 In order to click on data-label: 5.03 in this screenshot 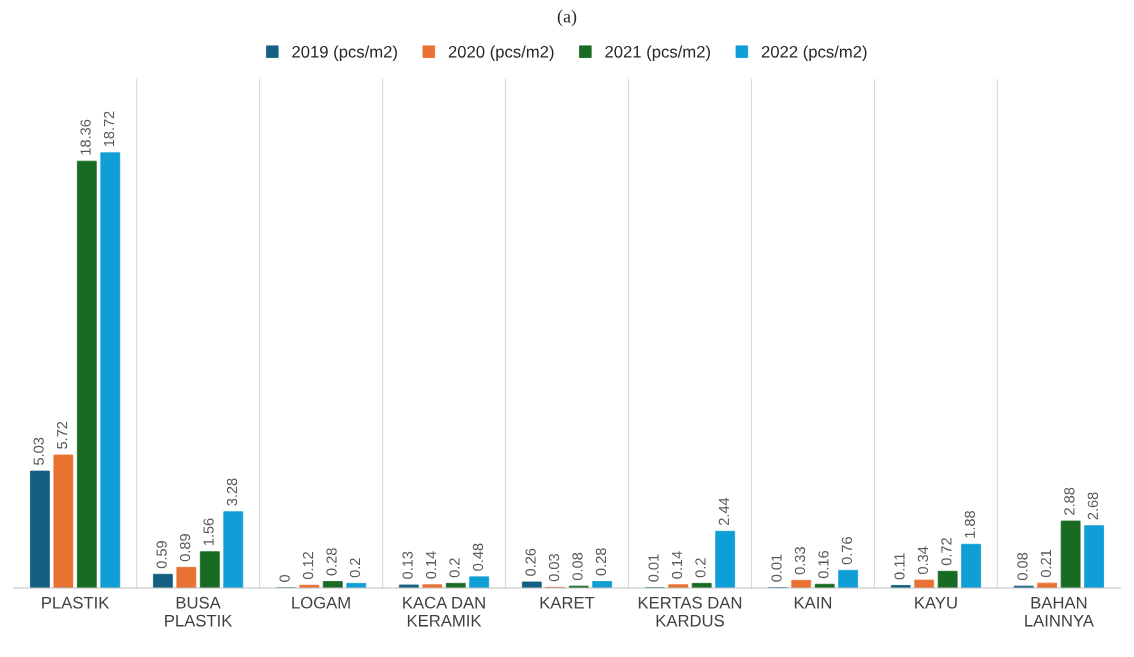, I will do `click(38, 451)`.